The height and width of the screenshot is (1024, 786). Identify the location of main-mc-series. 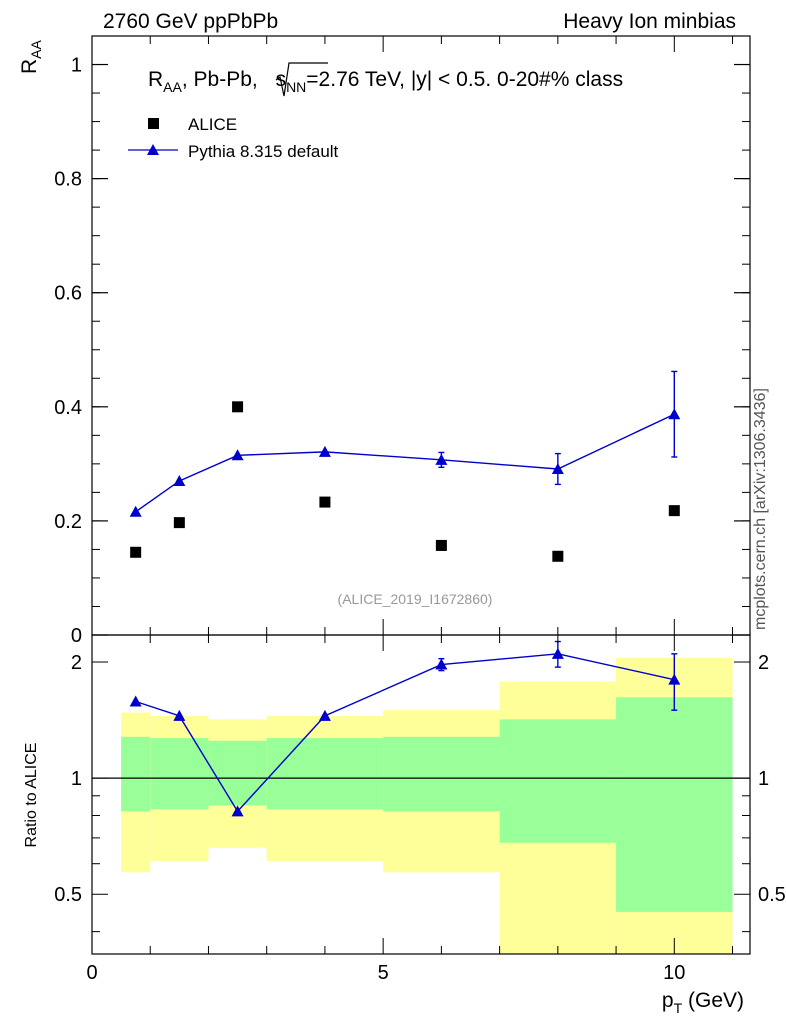
(405, 443).